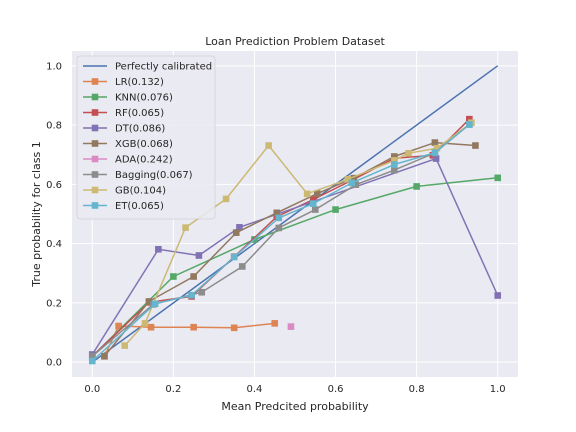 This screenshot has height=432, width=576. Describe the element at coordinates (92, 389) in the screenshot. I see `x-tick-label: 0.0` at that location.